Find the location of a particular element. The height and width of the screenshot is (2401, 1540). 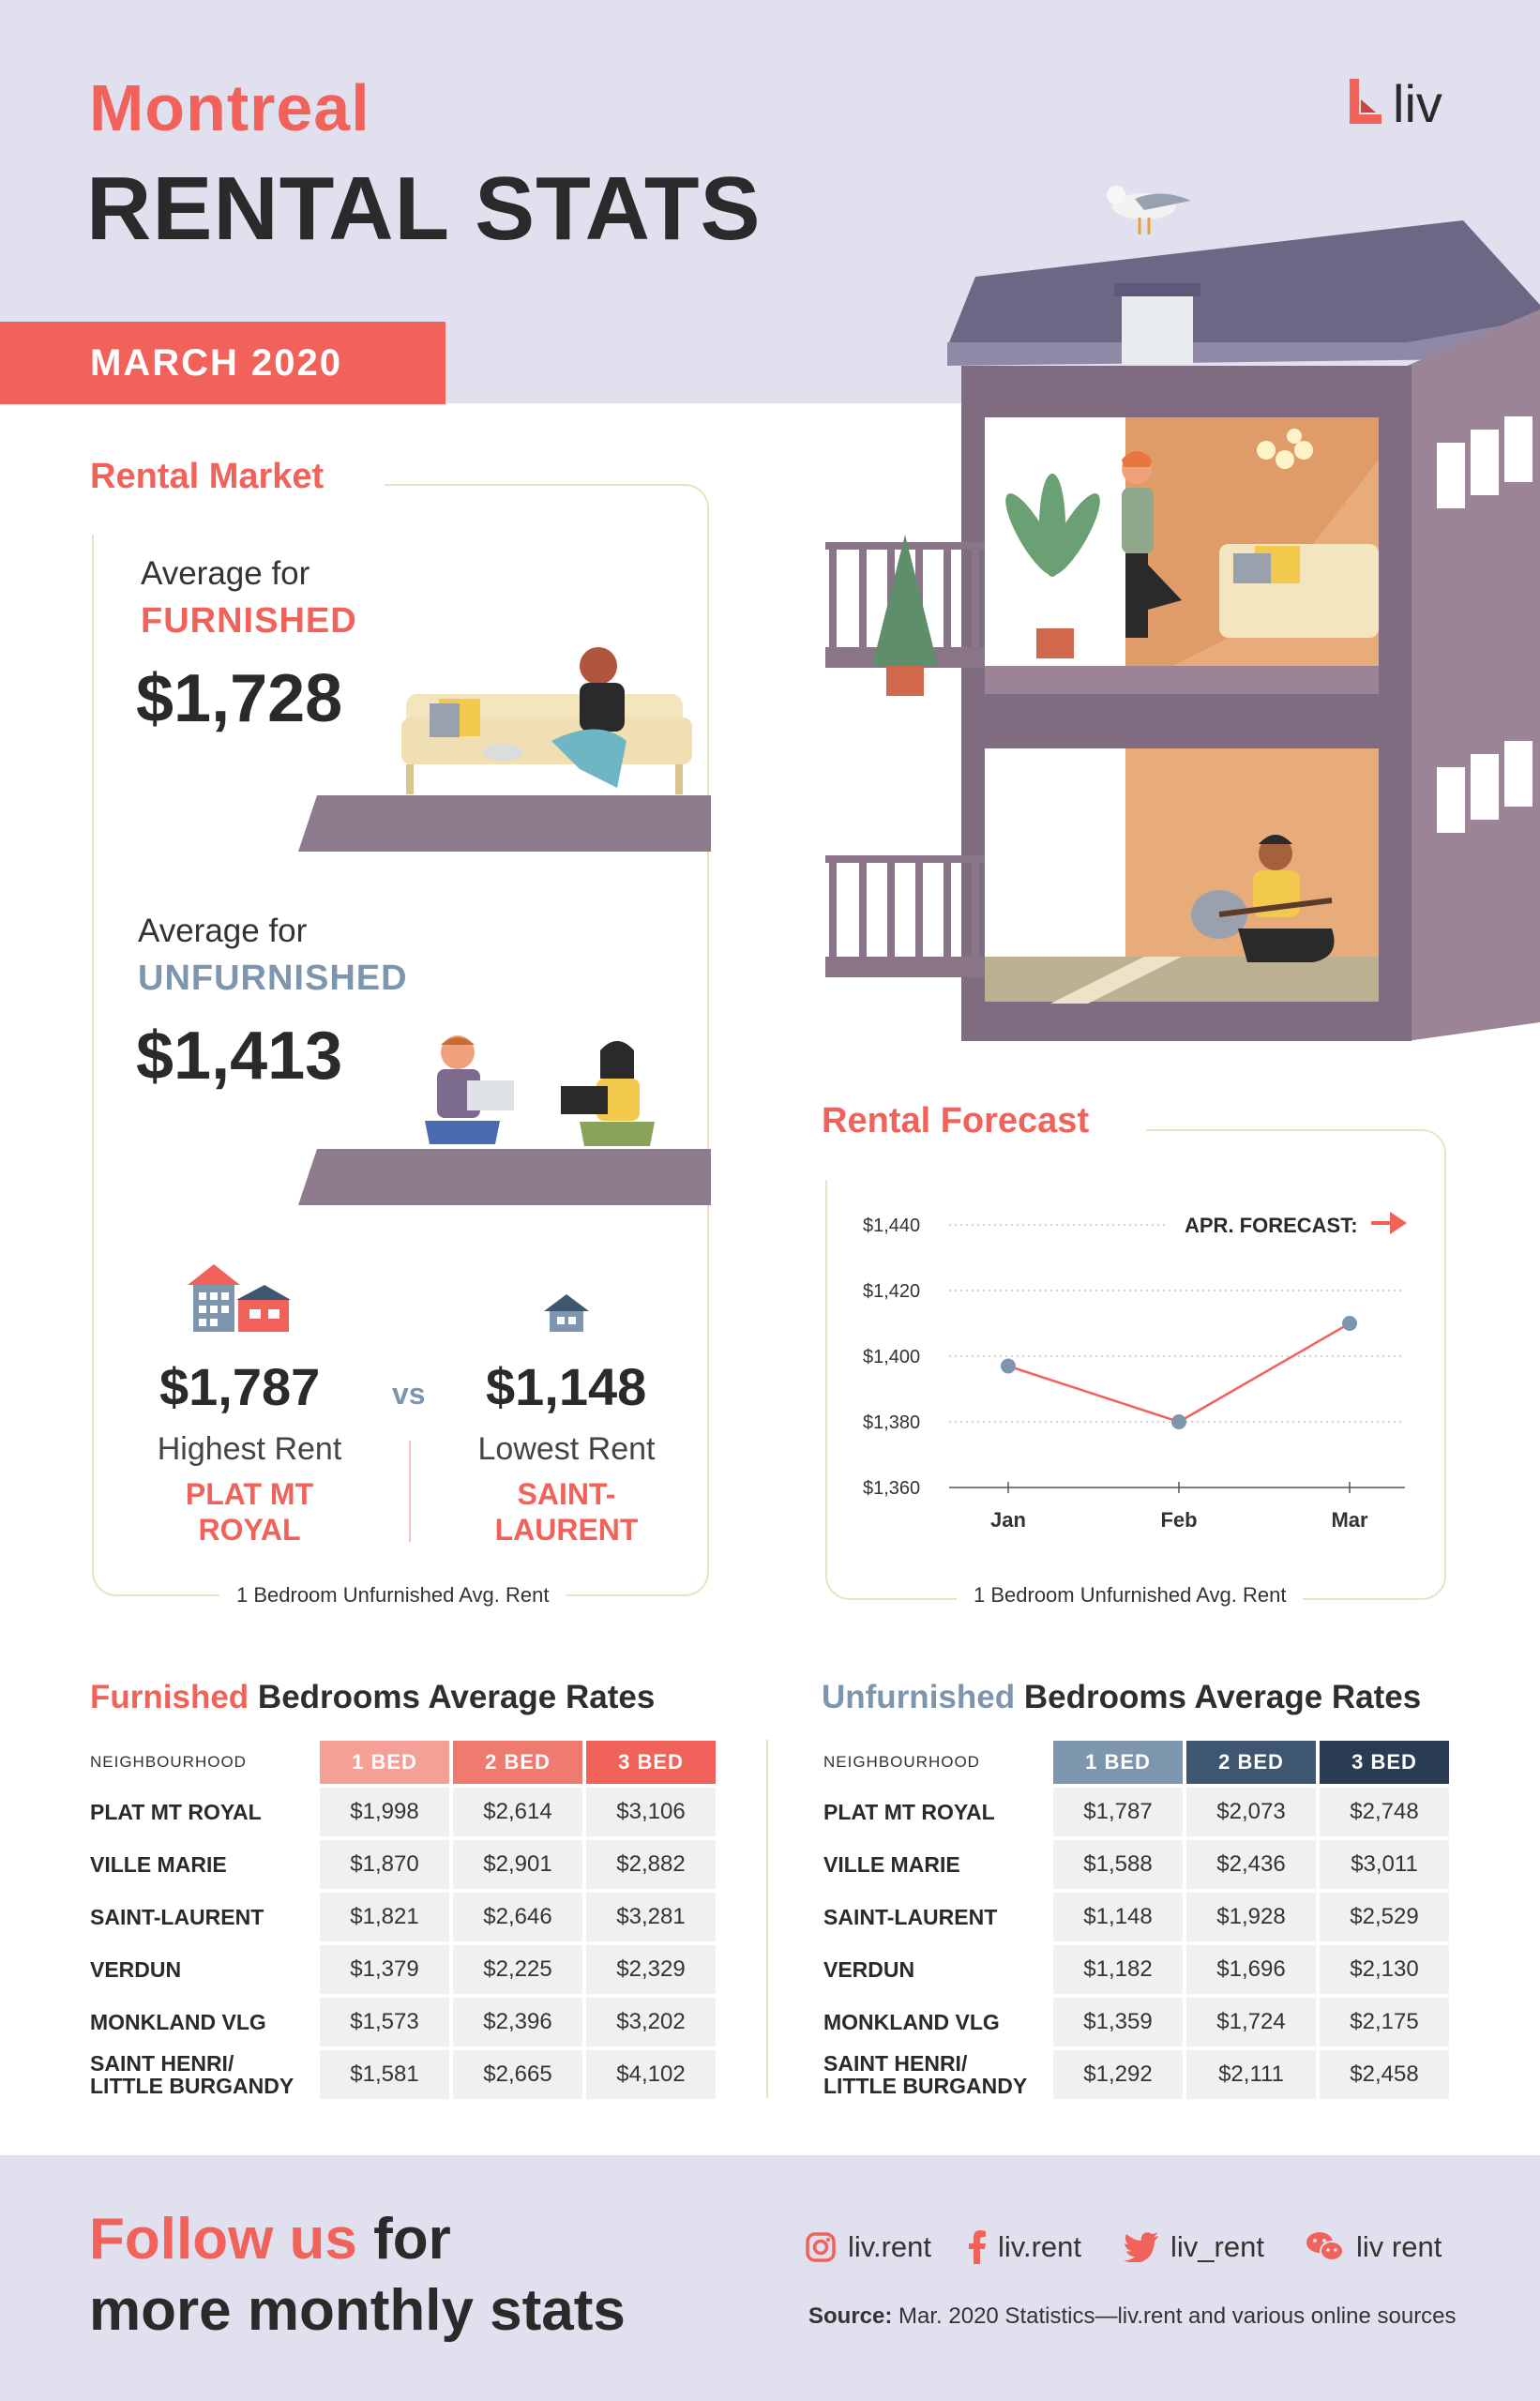

vs-label: vs is located at coordinates (409, 1394).